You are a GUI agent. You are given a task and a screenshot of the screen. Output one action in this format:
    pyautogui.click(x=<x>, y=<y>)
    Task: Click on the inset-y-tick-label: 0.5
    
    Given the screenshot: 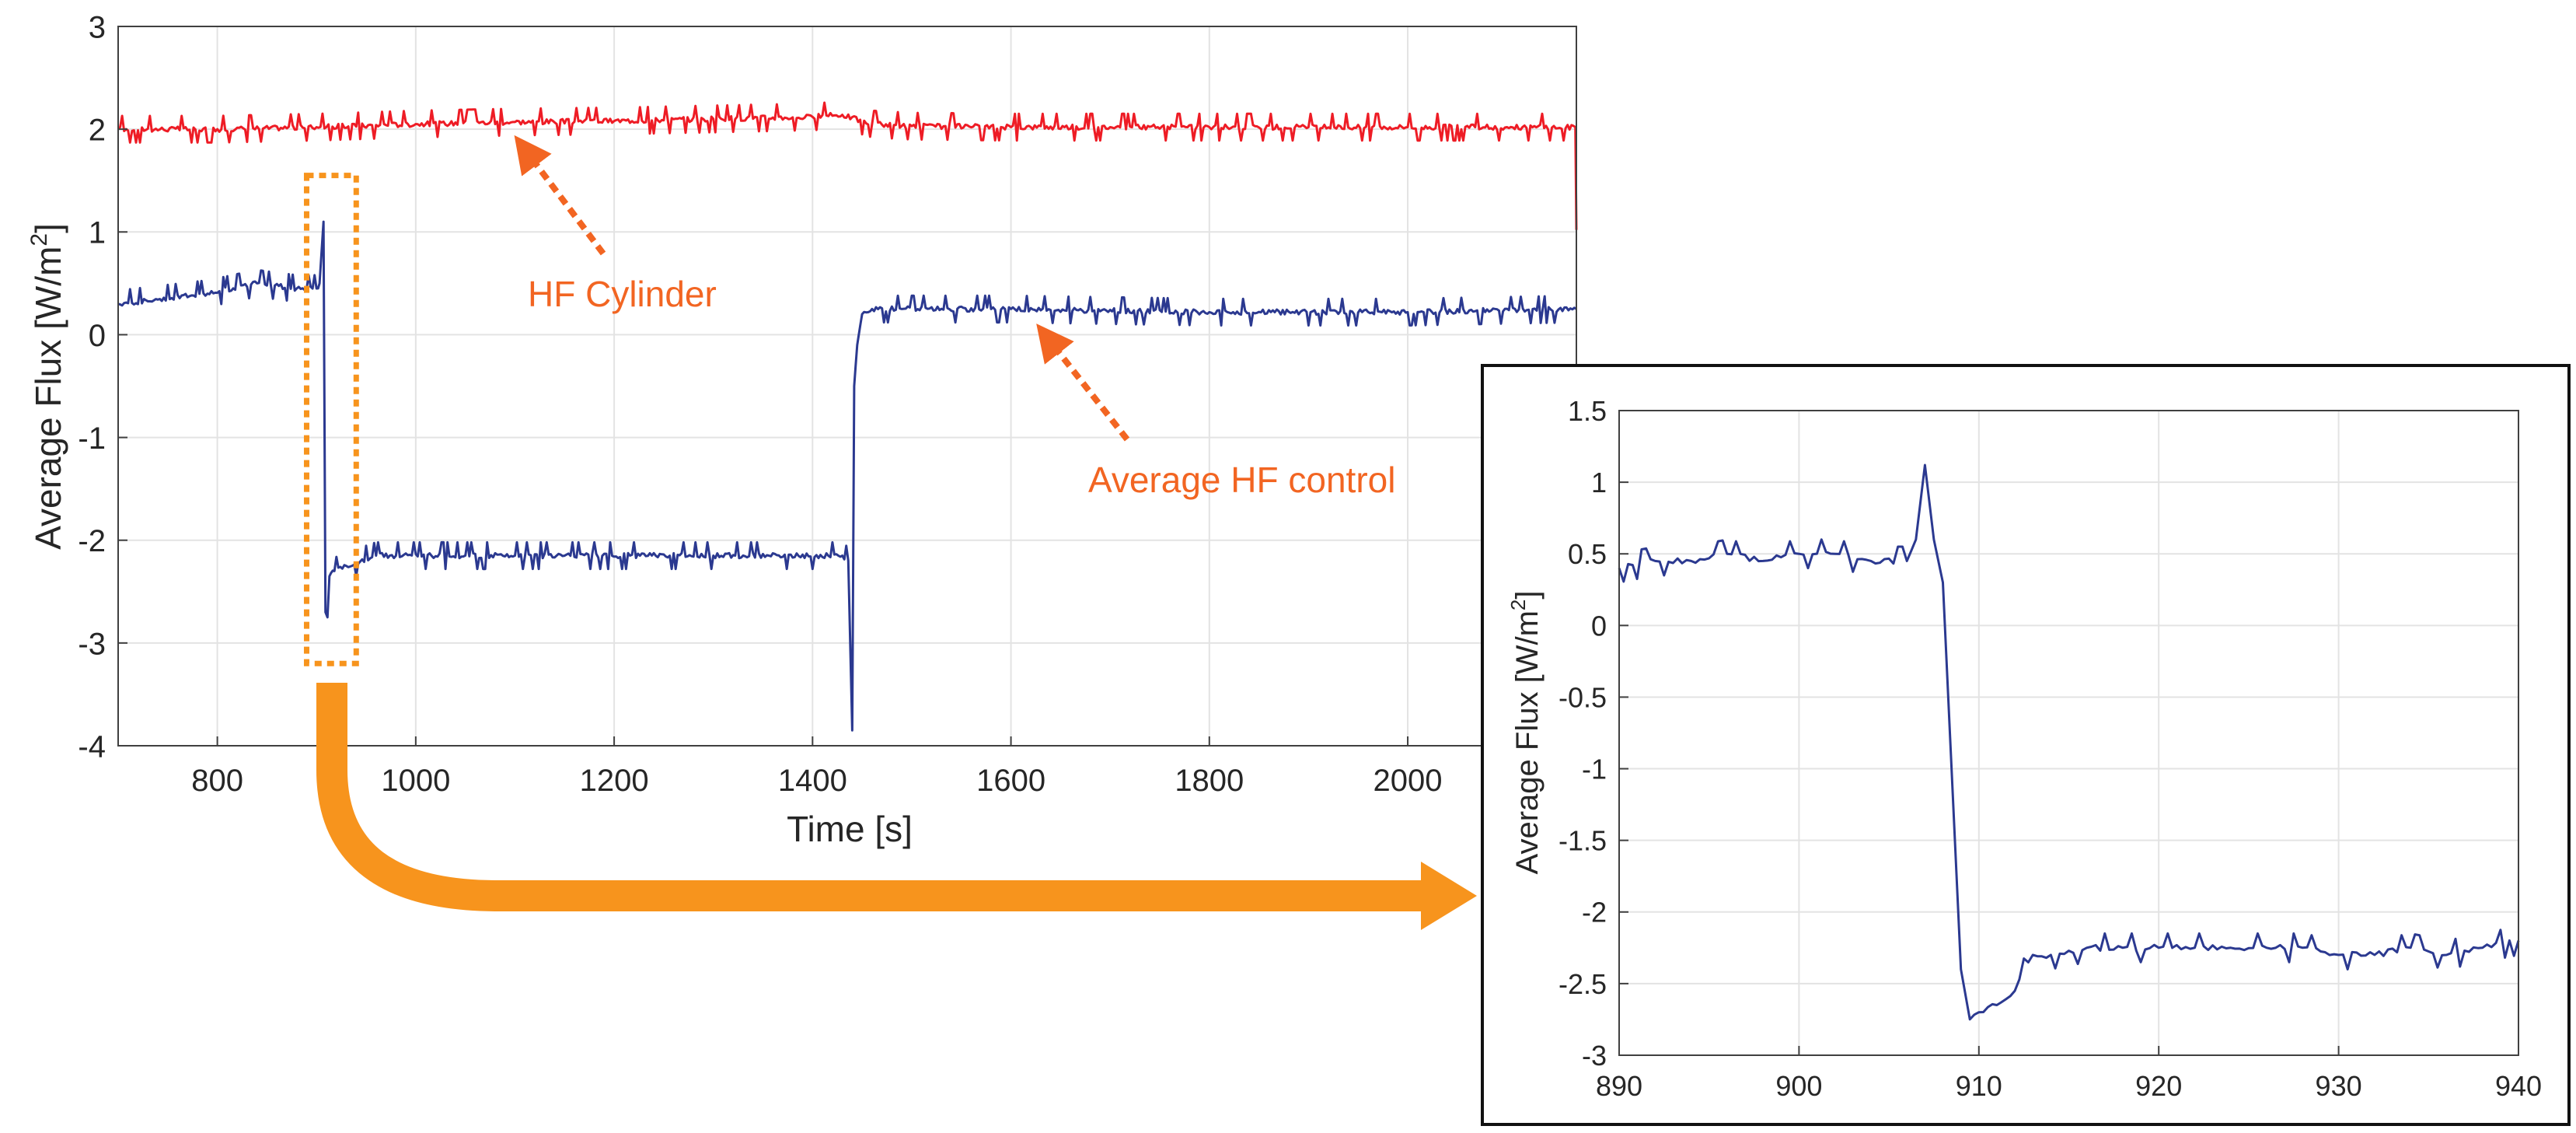 What is the action you would take?
    pyautogui.click(x=1588, y=554)
    